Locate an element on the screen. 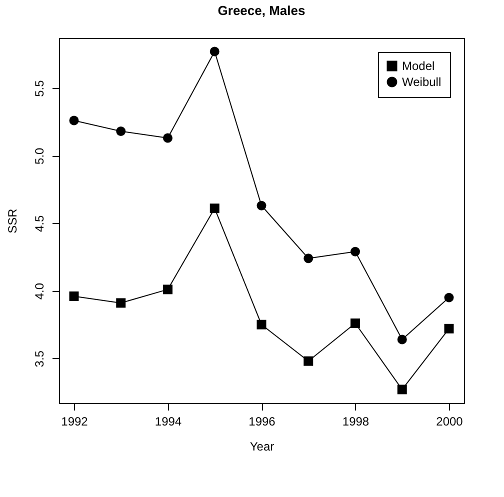  legend-label: Weibull is located at coordinates (422, 82).